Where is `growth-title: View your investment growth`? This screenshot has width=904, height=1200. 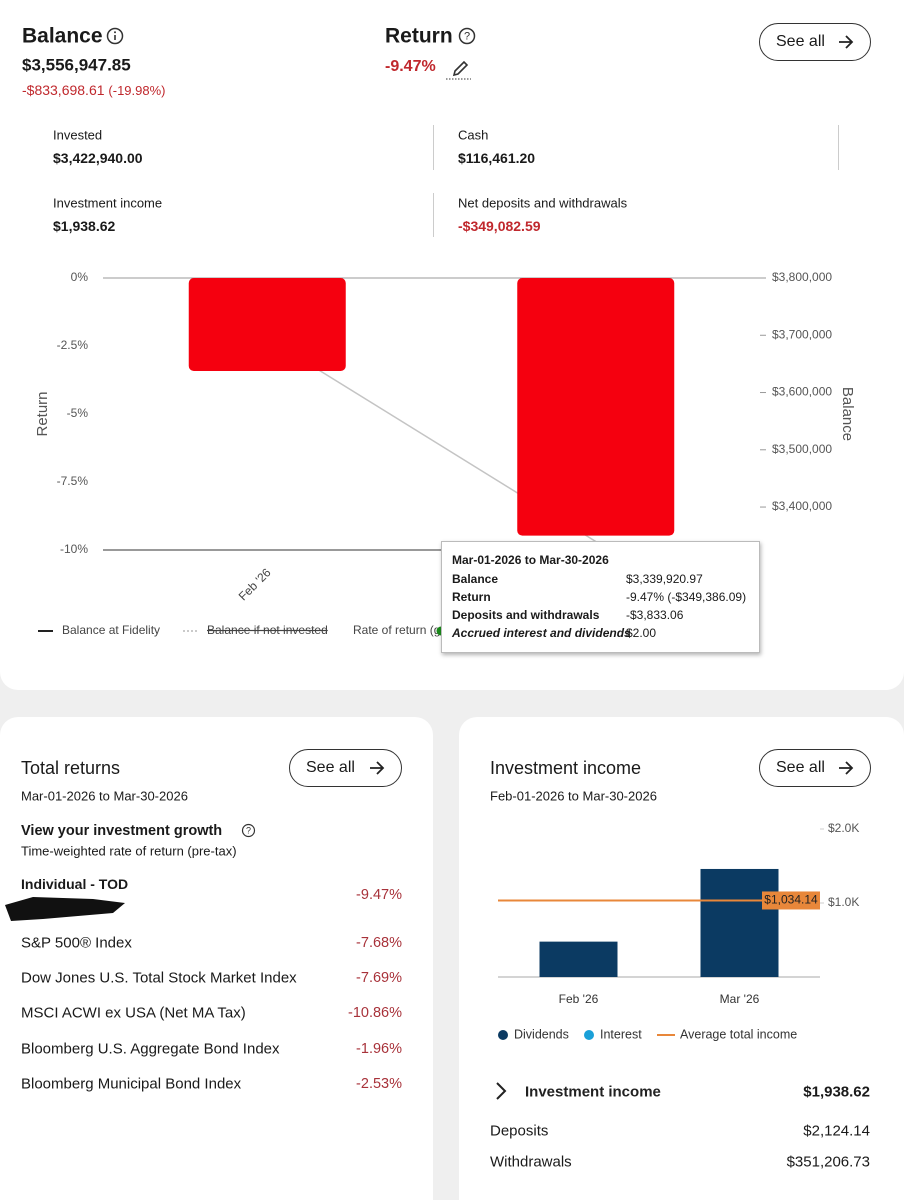
growth-title: View your investment growth is located at coordinates (122, 830).